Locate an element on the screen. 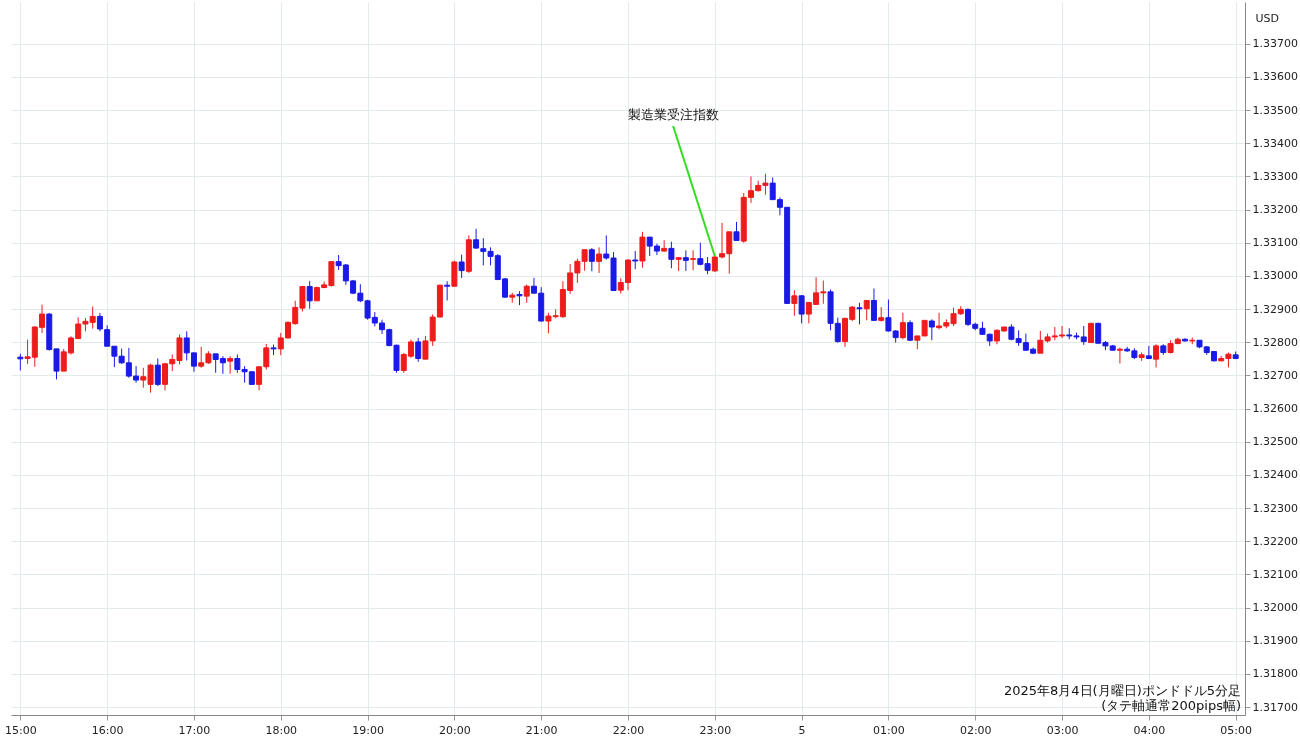 The width and height of the screenshot is (1300, 745). x-tick-label: 21:00 is located at coordinates (541, 730).